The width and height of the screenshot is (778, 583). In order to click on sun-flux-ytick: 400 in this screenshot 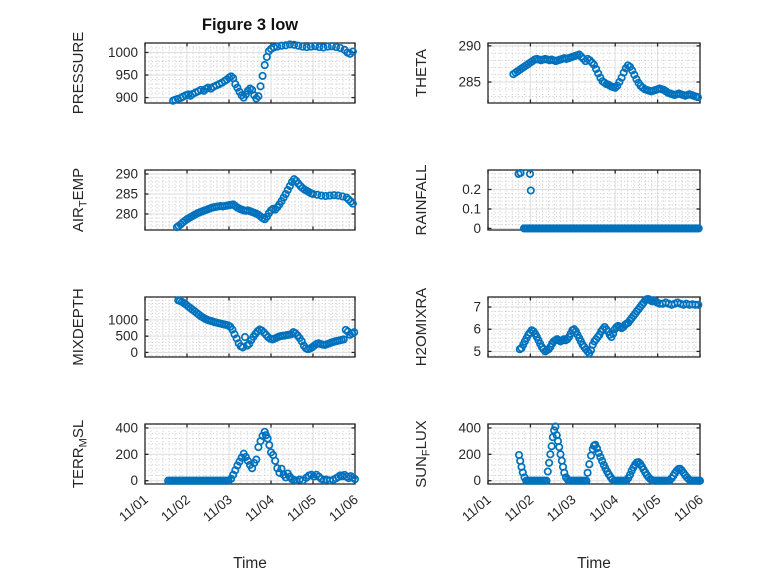, I will do `click(469, 427)`.